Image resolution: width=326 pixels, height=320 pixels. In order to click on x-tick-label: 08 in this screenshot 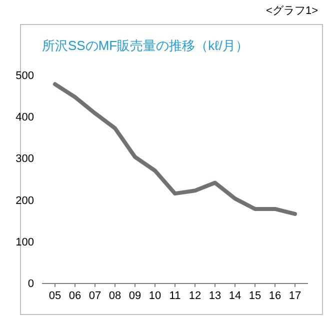, I will do `click(115, 296)`.